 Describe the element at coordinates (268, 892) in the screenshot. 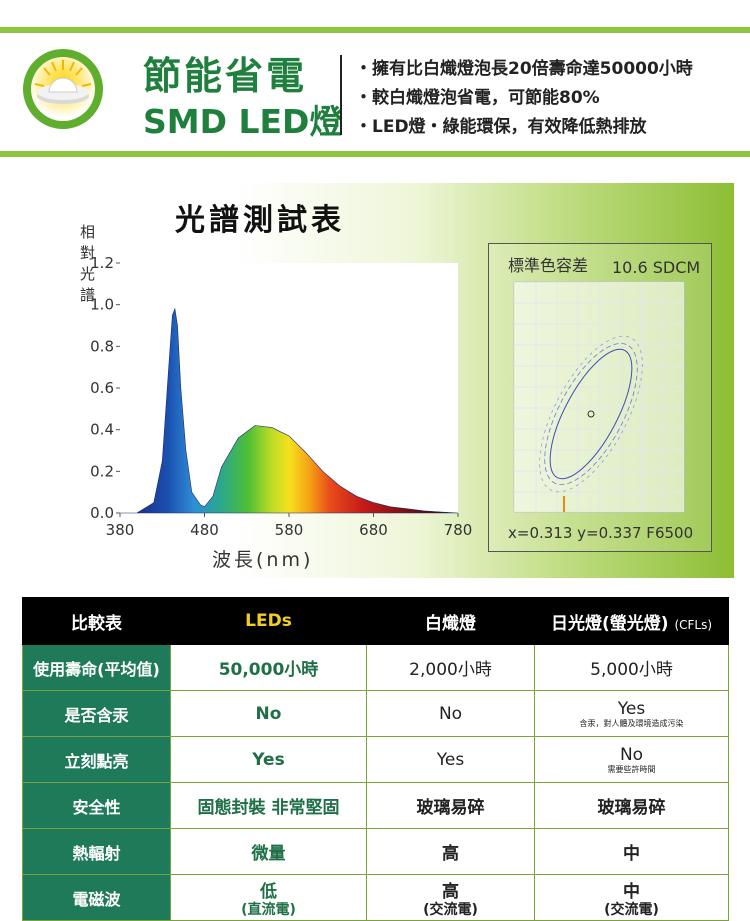

I see `led-value: 低` at that location.